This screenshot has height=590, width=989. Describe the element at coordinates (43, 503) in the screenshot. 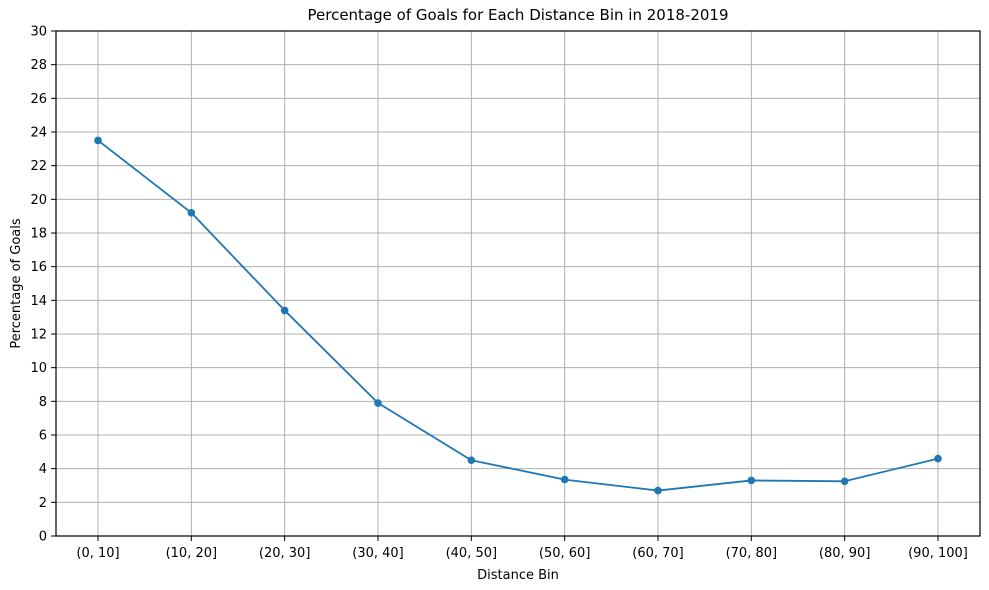

I see `y-tick-label: 2` at that location.